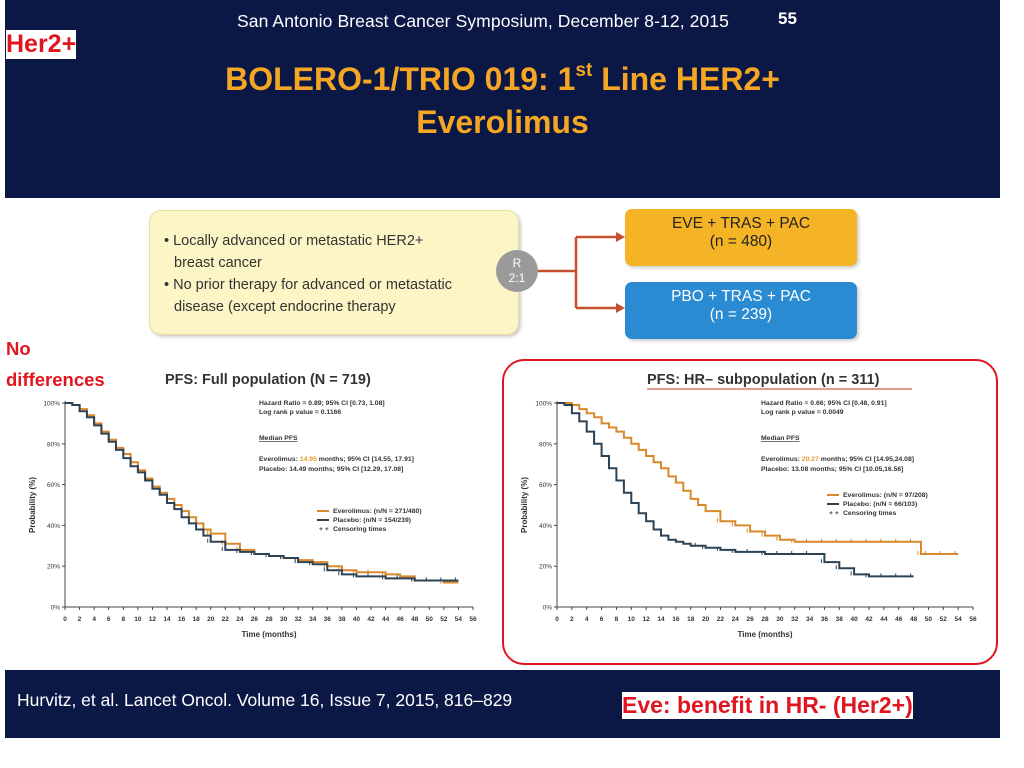  I want to click on arm-name: PBO + TRAS + PAC, so click(741, 296).